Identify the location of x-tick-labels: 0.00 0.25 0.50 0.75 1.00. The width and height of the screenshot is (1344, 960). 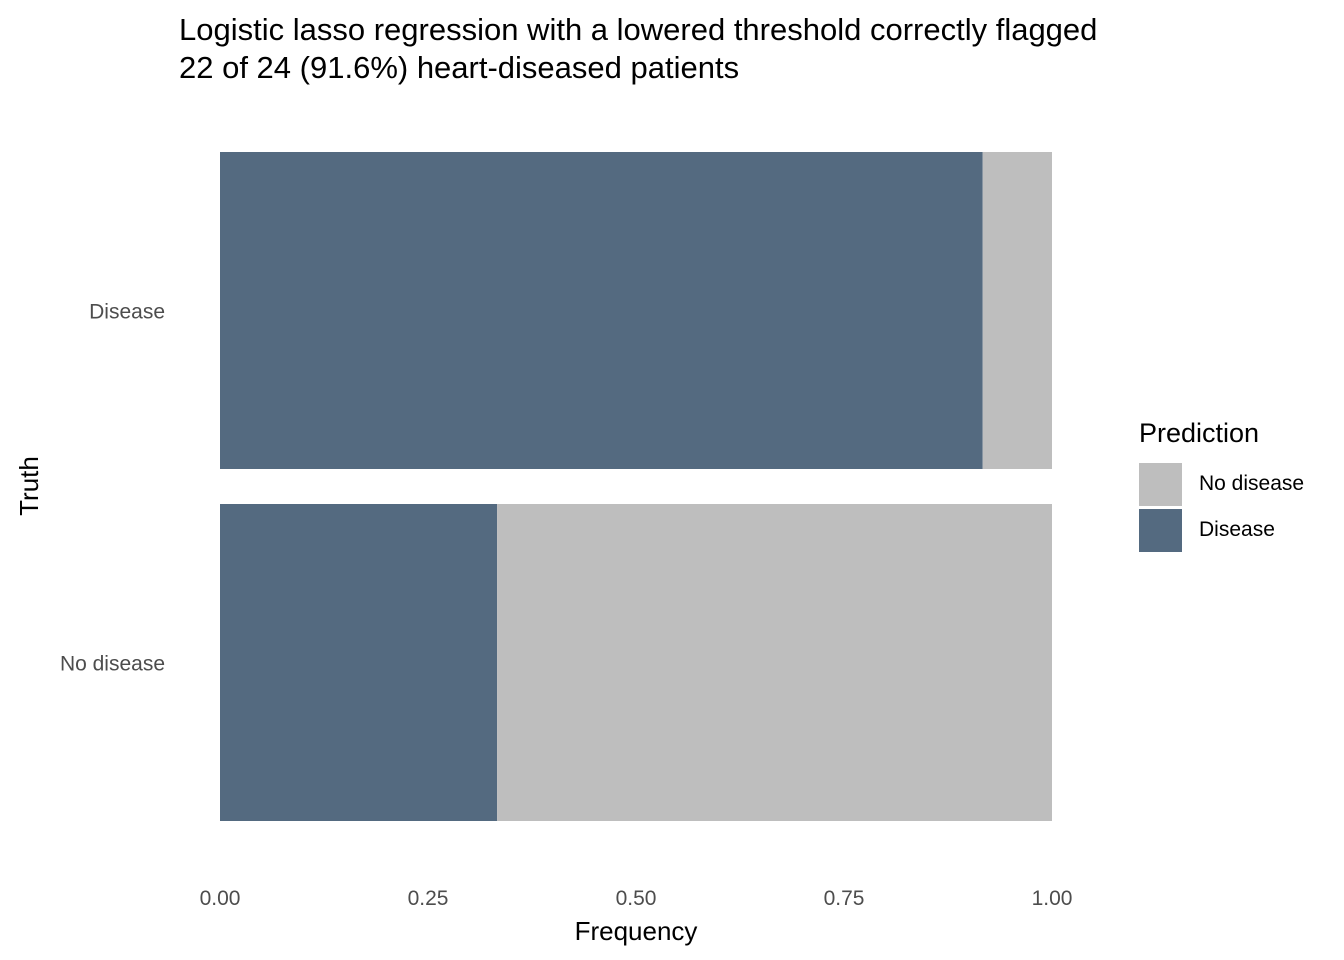
(636, 898).